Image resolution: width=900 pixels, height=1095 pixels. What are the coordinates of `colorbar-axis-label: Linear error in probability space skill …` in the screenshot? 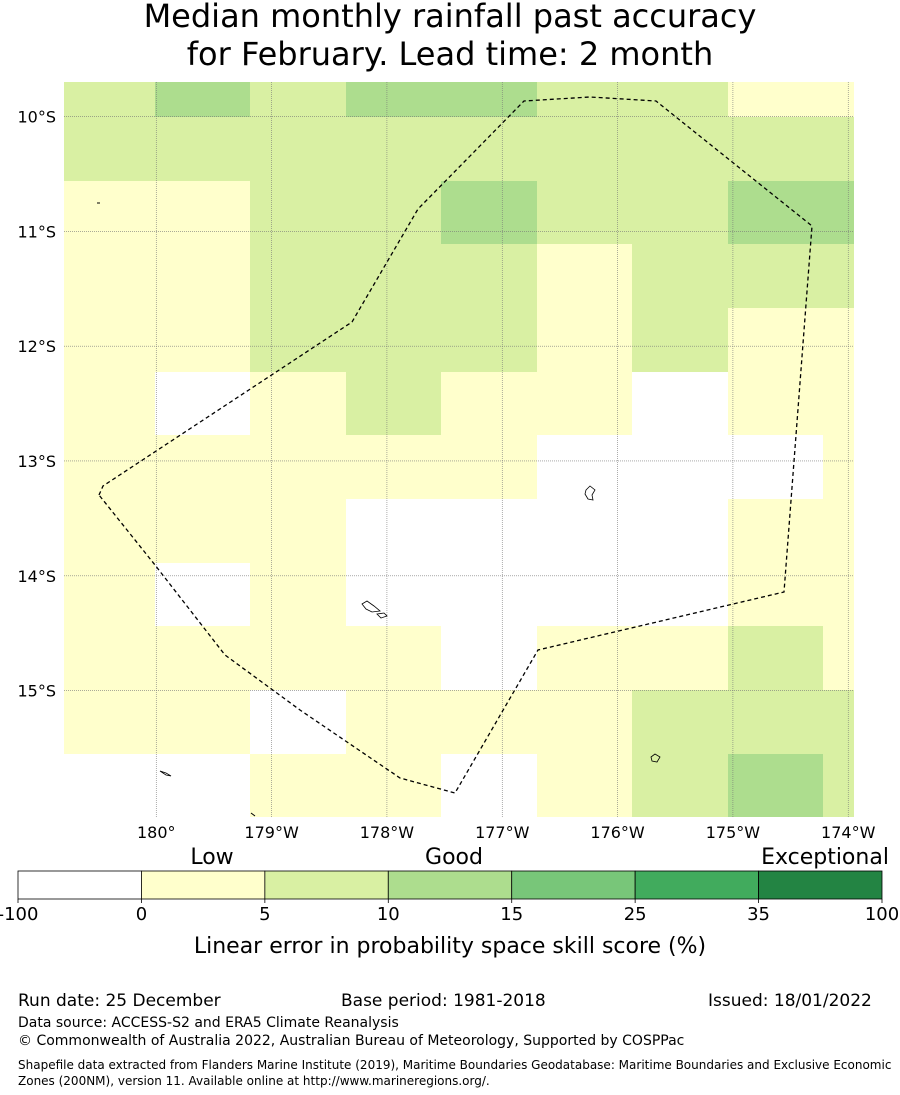 It's located at (450, 946).